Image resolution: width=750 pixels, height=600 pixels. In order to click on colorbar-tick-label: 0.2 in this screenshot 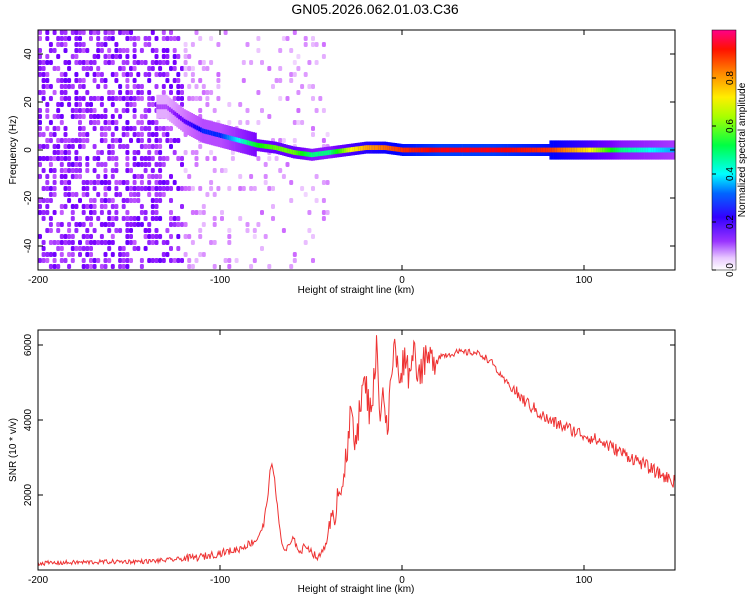, I will do `click(730, 222)`.